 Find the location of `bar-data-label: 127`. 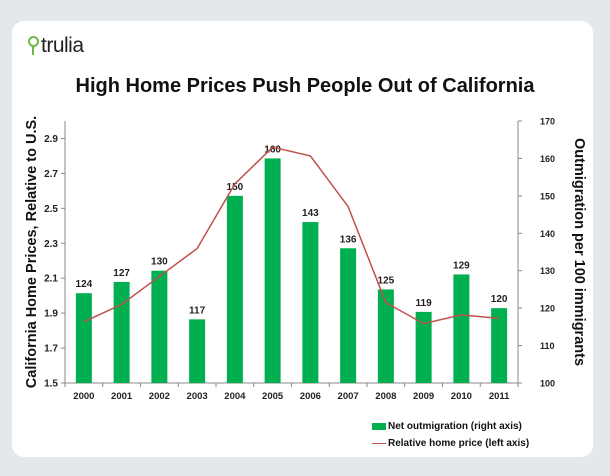

bar-data-label: 127 is located at coordinates (121, 273).